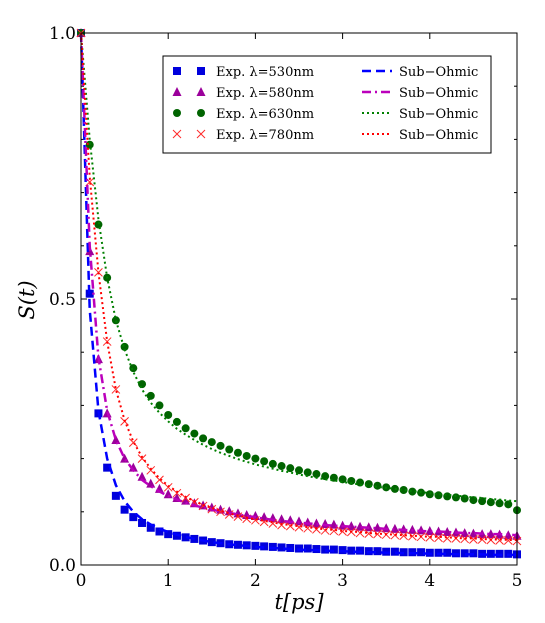 The width and height of the screenshot is (545, 623). What do you see at coordinates (265, 72) in the screenshot?
I see `legend-label: Exp. λ=530nm` at bounding box center [265, 72].